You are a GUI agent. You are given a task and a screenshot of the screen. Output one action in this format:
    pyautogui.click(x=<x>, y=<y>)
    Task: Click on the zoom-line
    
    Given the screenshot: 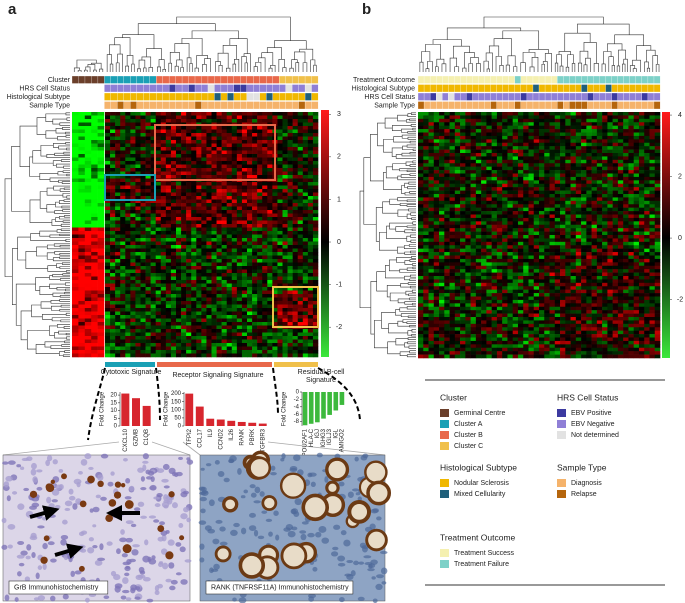 What is the action you would take?
    pyautogui.click(x=191, y=448)
    